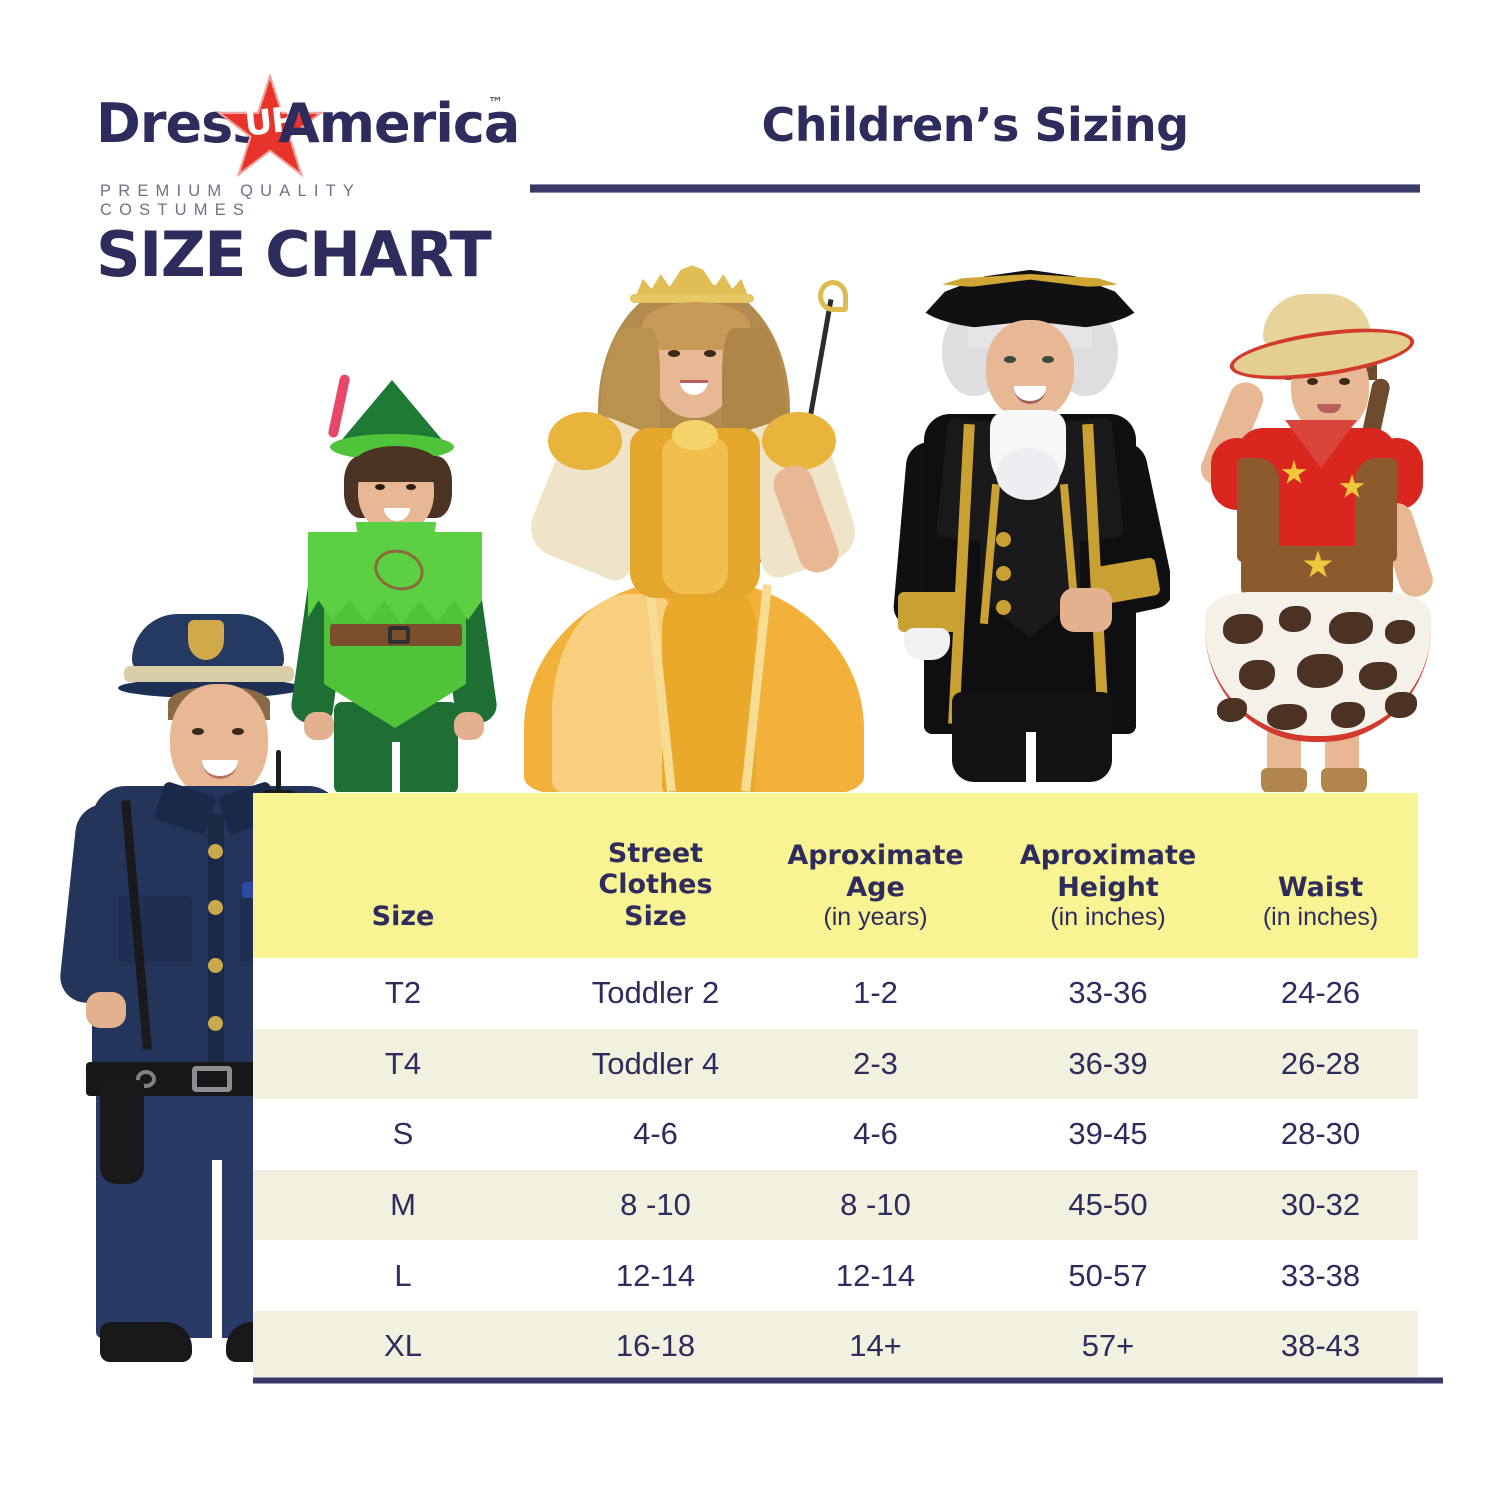  What do you see at coordinates (198, 731) in the screenshot?
I see `police-eye-left` at bounding box center [198, 731].